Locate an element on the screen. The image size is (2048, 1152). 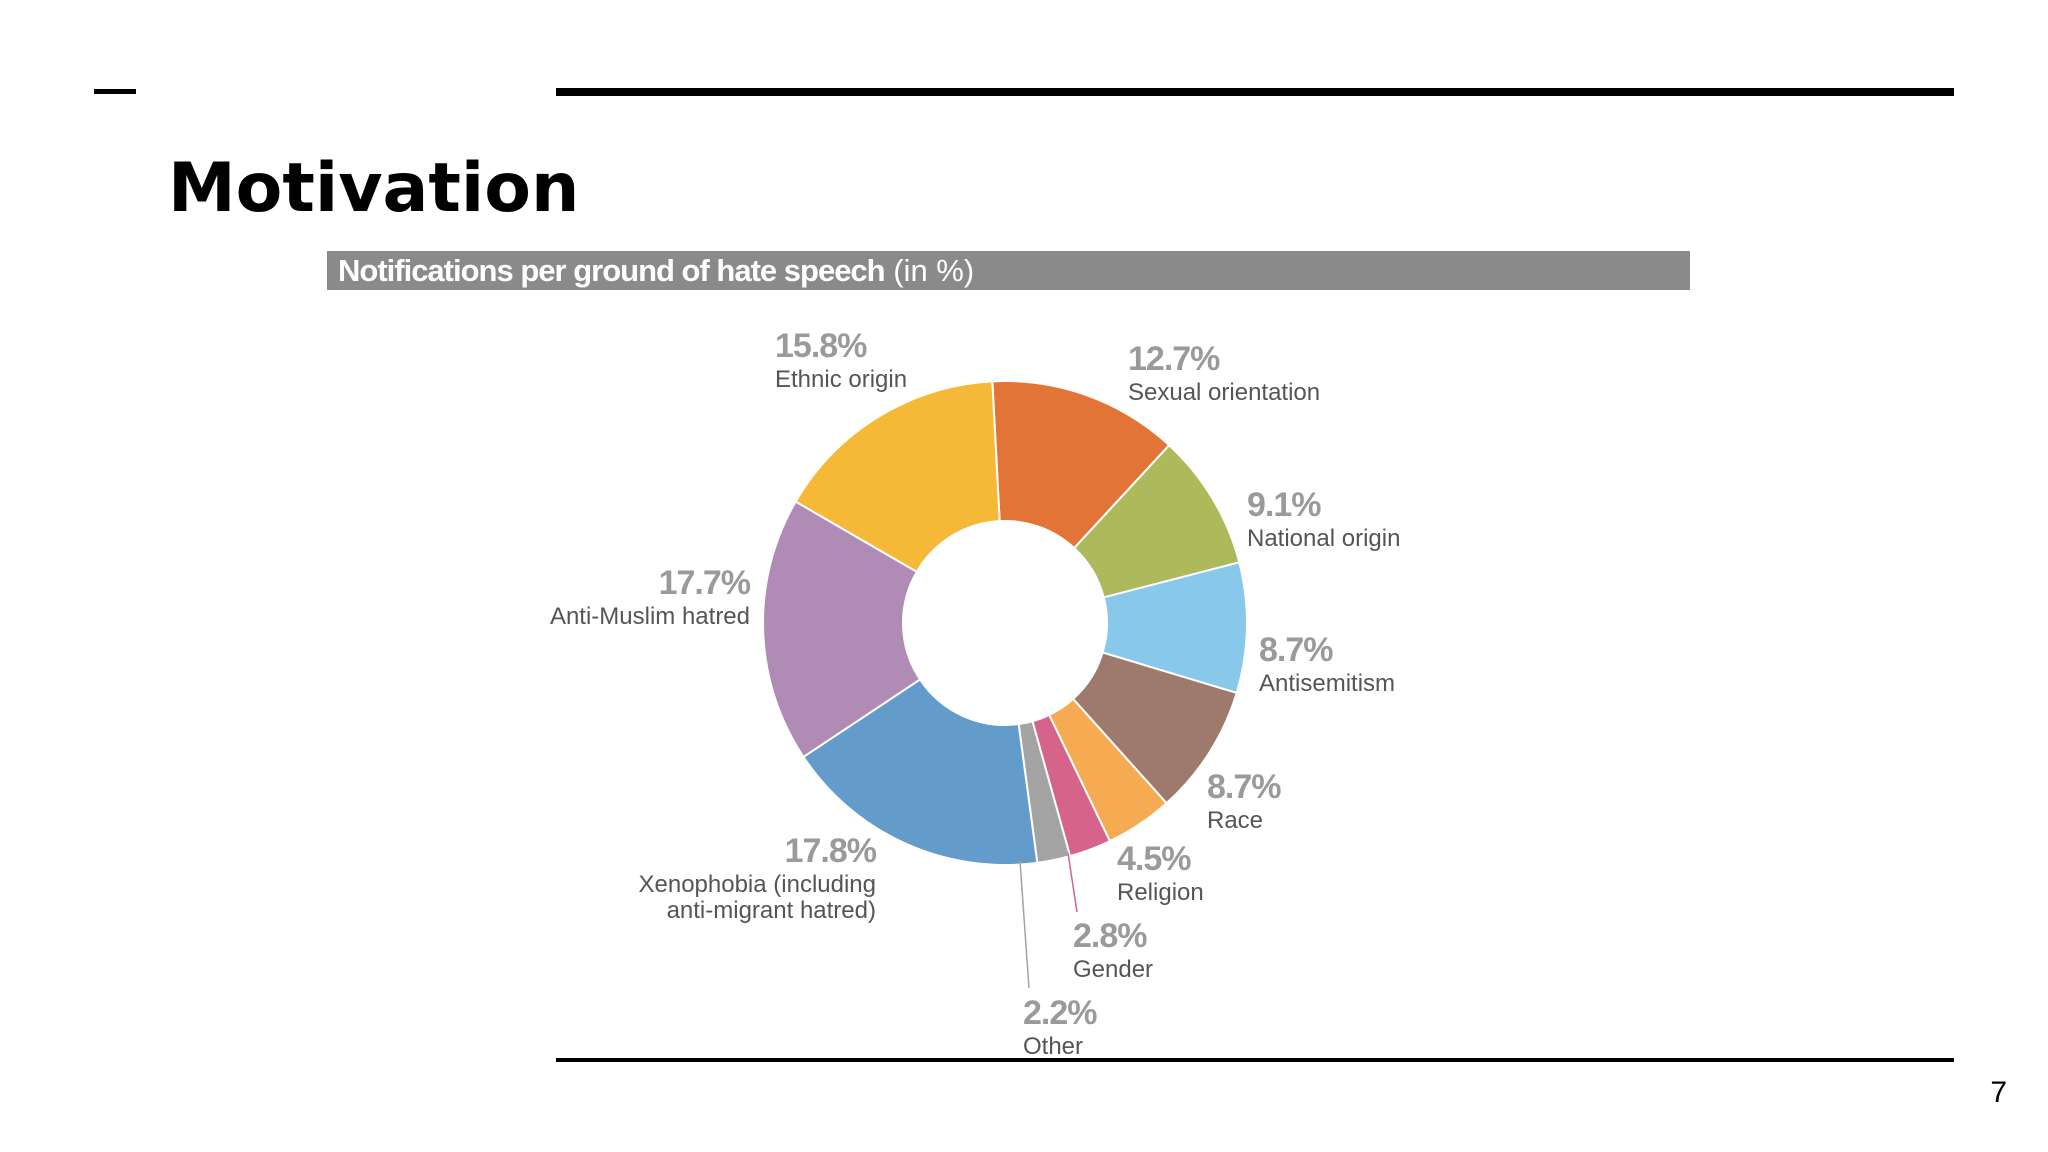
category-label-other: Other is located at coordinates (1053, 1046).